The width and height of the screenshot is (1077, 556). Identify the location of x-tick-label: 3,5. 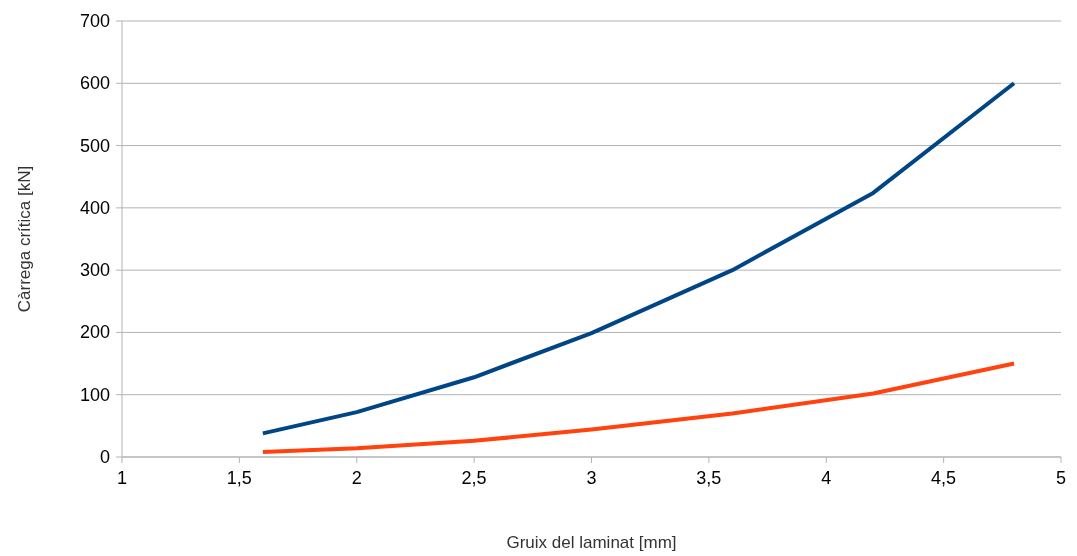
(709, 478).